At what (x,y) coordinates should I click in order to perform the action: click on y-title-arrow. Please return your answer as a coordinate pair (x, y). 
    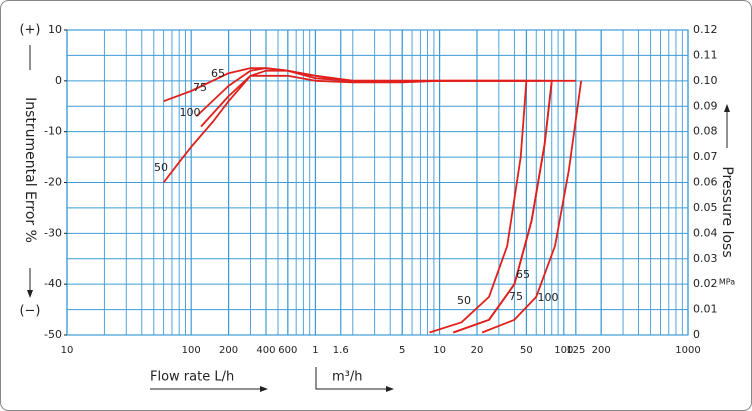
    Looking at the image, I should click on (30, 294).